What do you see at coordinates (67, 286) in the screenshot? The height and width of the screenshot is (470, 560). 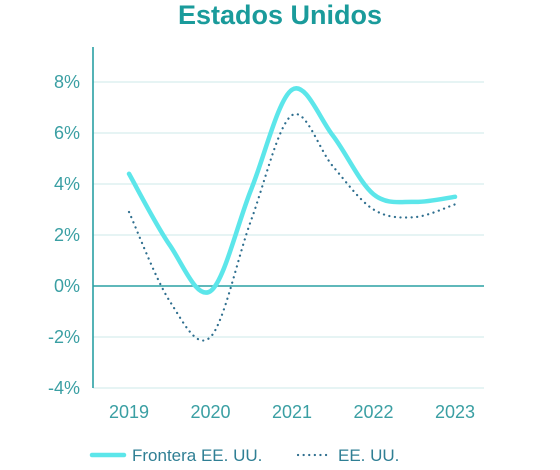 I see `y-tick-label: 0%` at bounding box center [67, 286].